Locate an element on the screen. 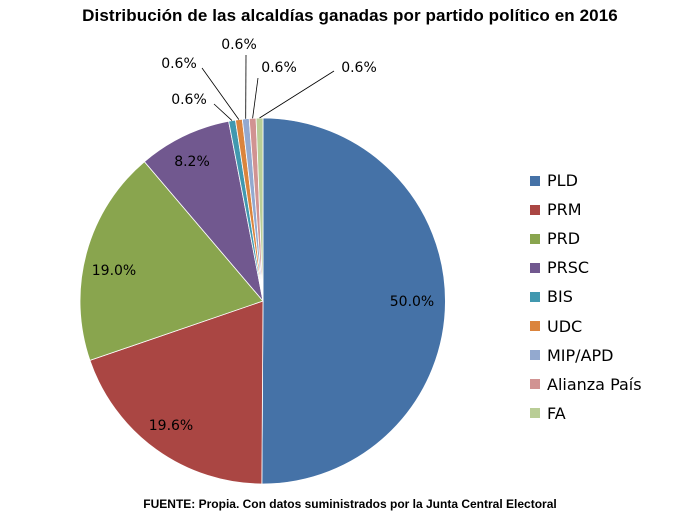  legend-label: FA is located at coordinates (556, 413).